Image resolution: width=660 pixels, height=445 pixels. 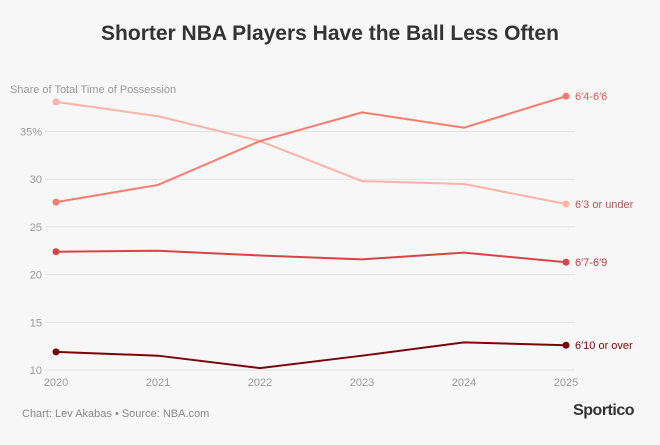 I want to click on series-label: 6′7-6′9, so click(x=591, y=263).